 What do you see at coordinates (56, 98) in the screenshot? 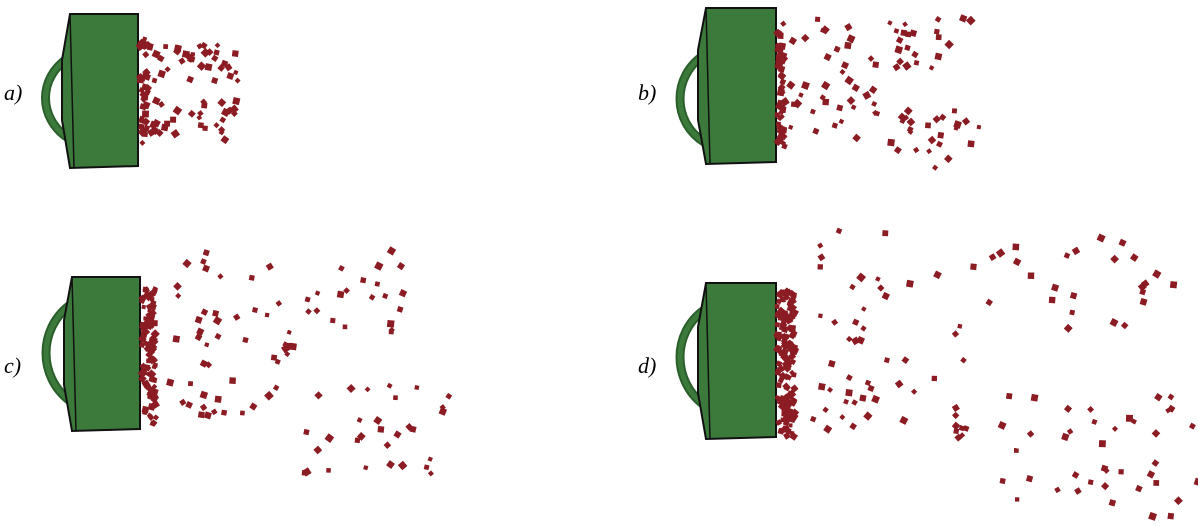
I see `handle` at bounding box center [56, 98].